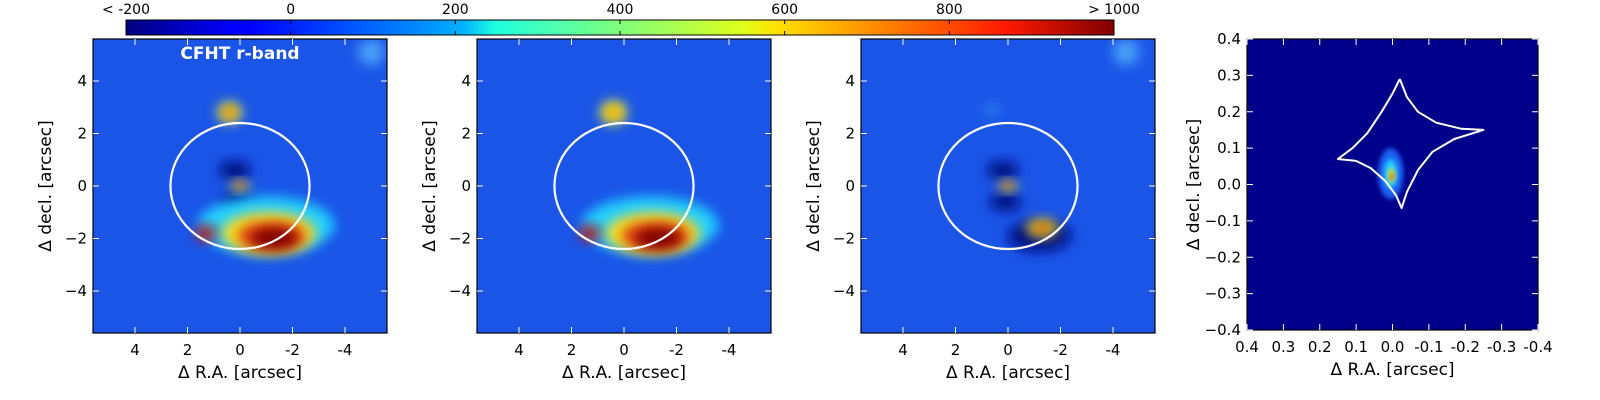 This screenshot has width=1600, height=400. I want to click on x-tick-label: 0.1, so click(1356, 347).